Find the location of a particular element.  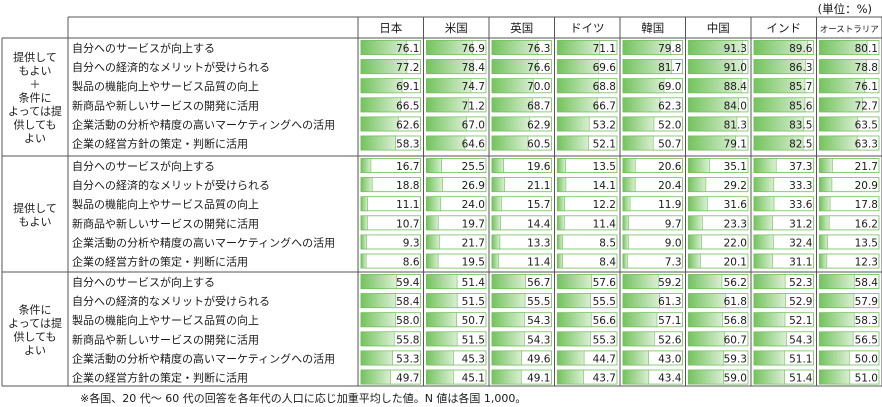

group-label: 条件に is located at coordinates (35, 98).